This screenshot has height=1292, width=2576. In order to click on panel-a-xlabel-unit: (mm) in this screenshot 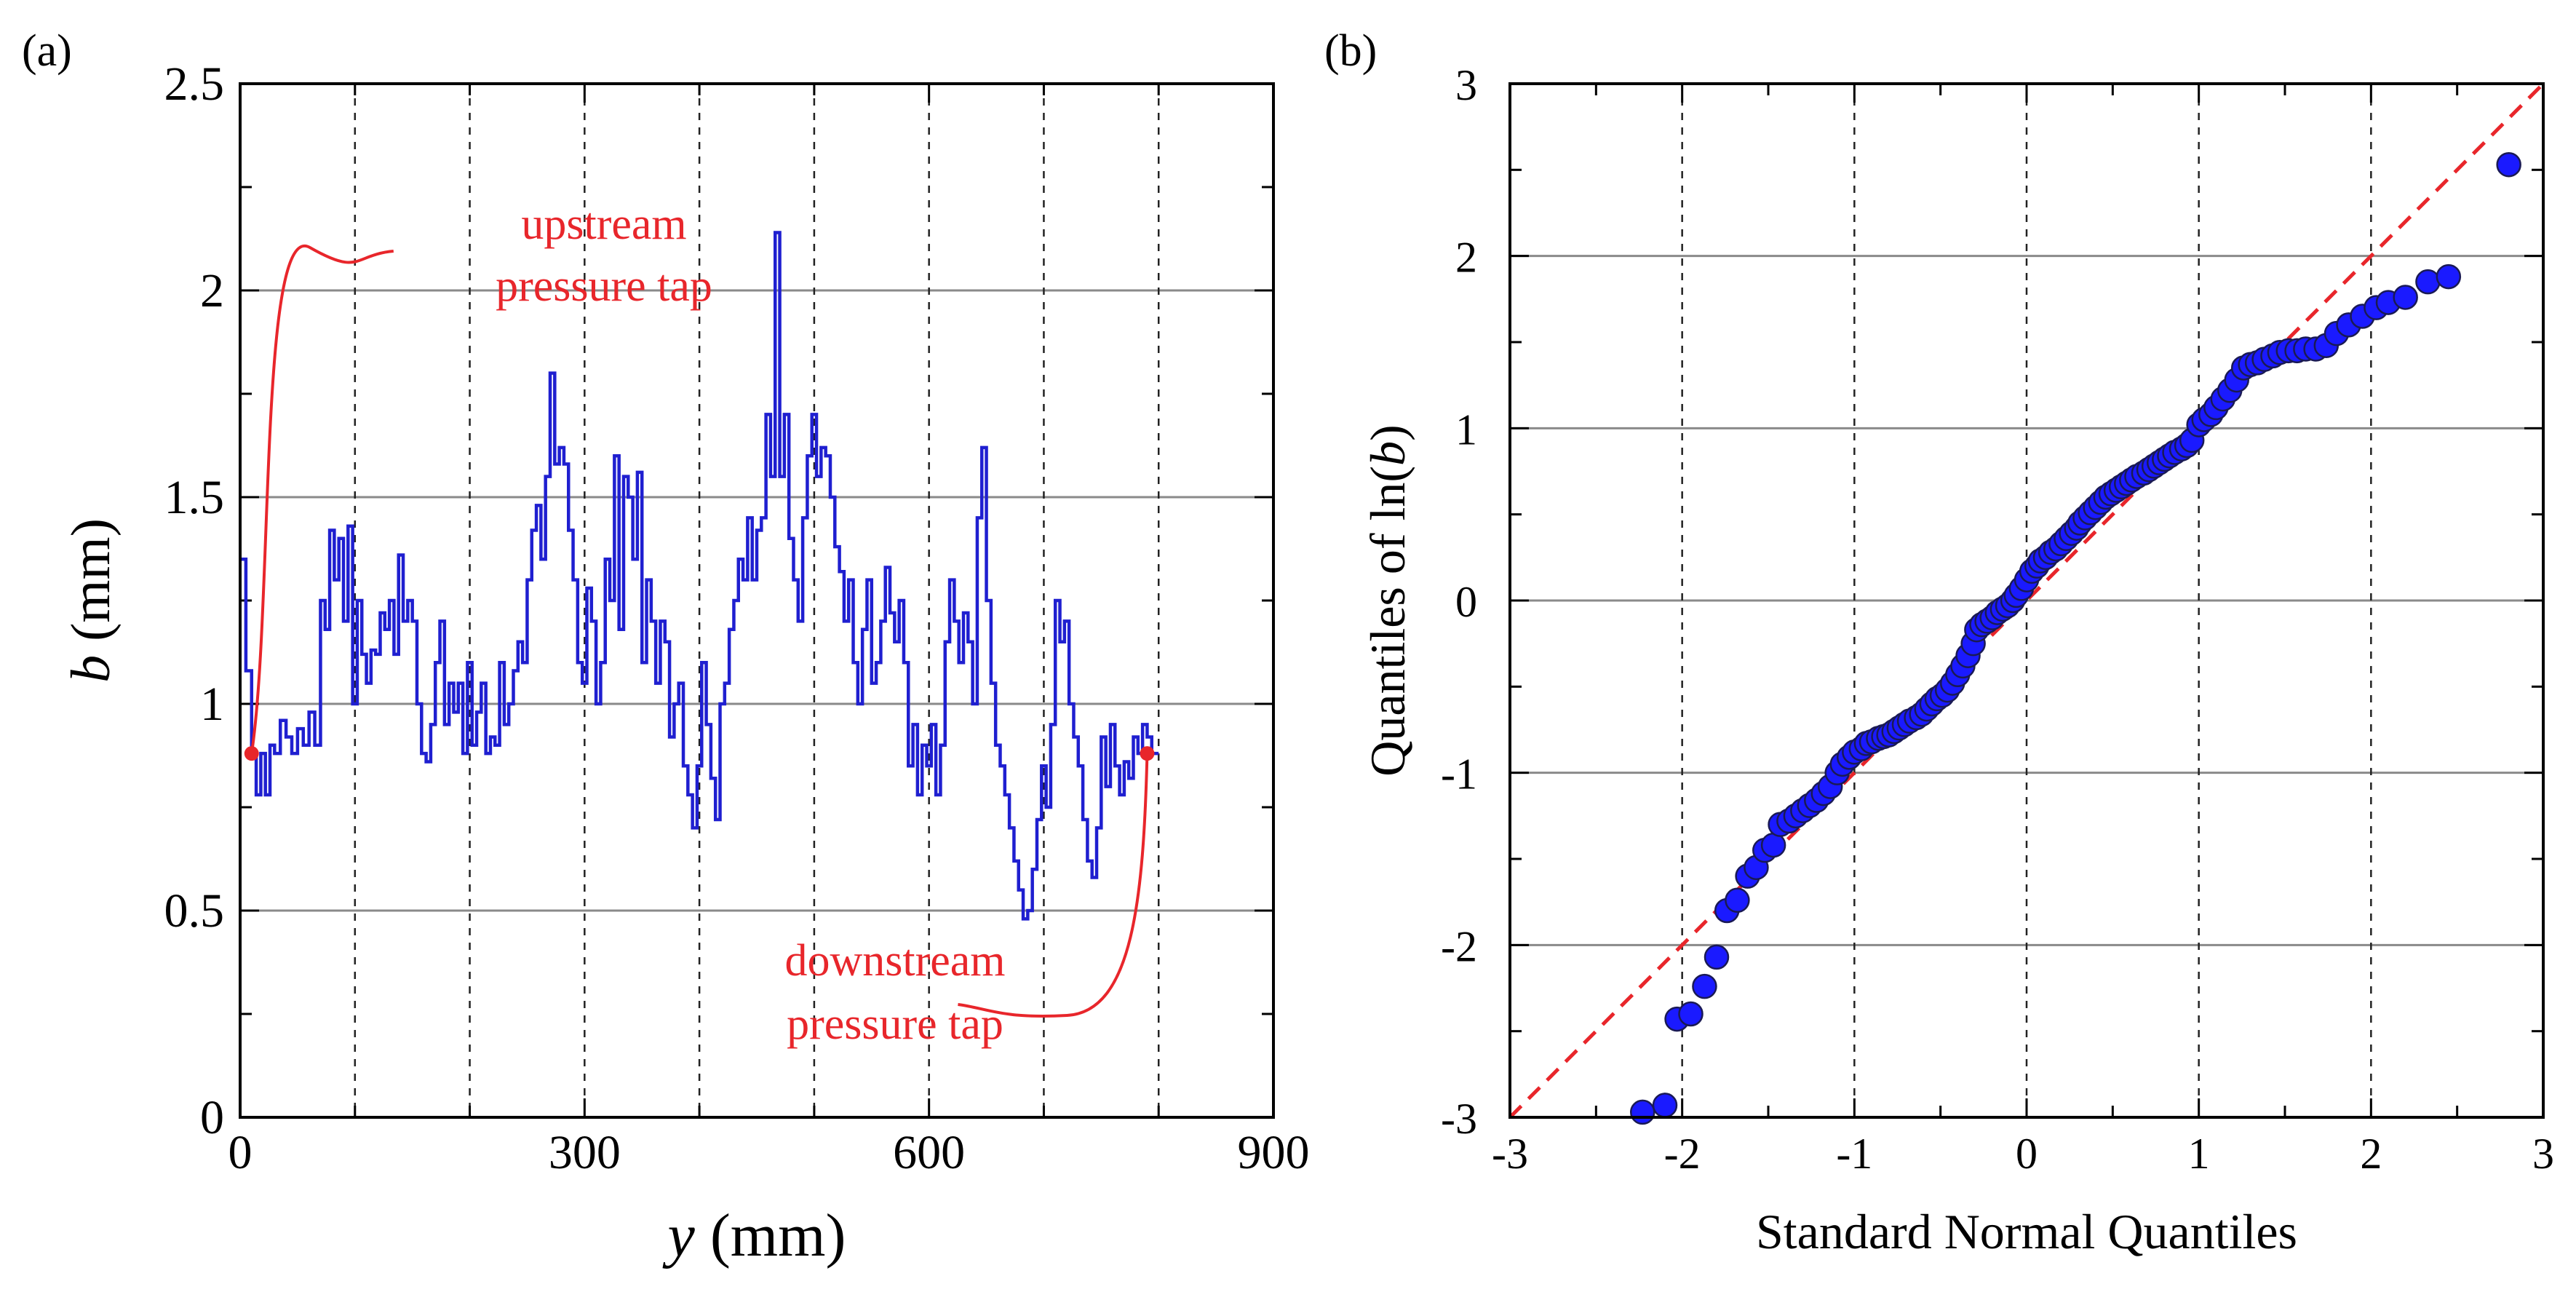, I will do `click(770, 1235)`.